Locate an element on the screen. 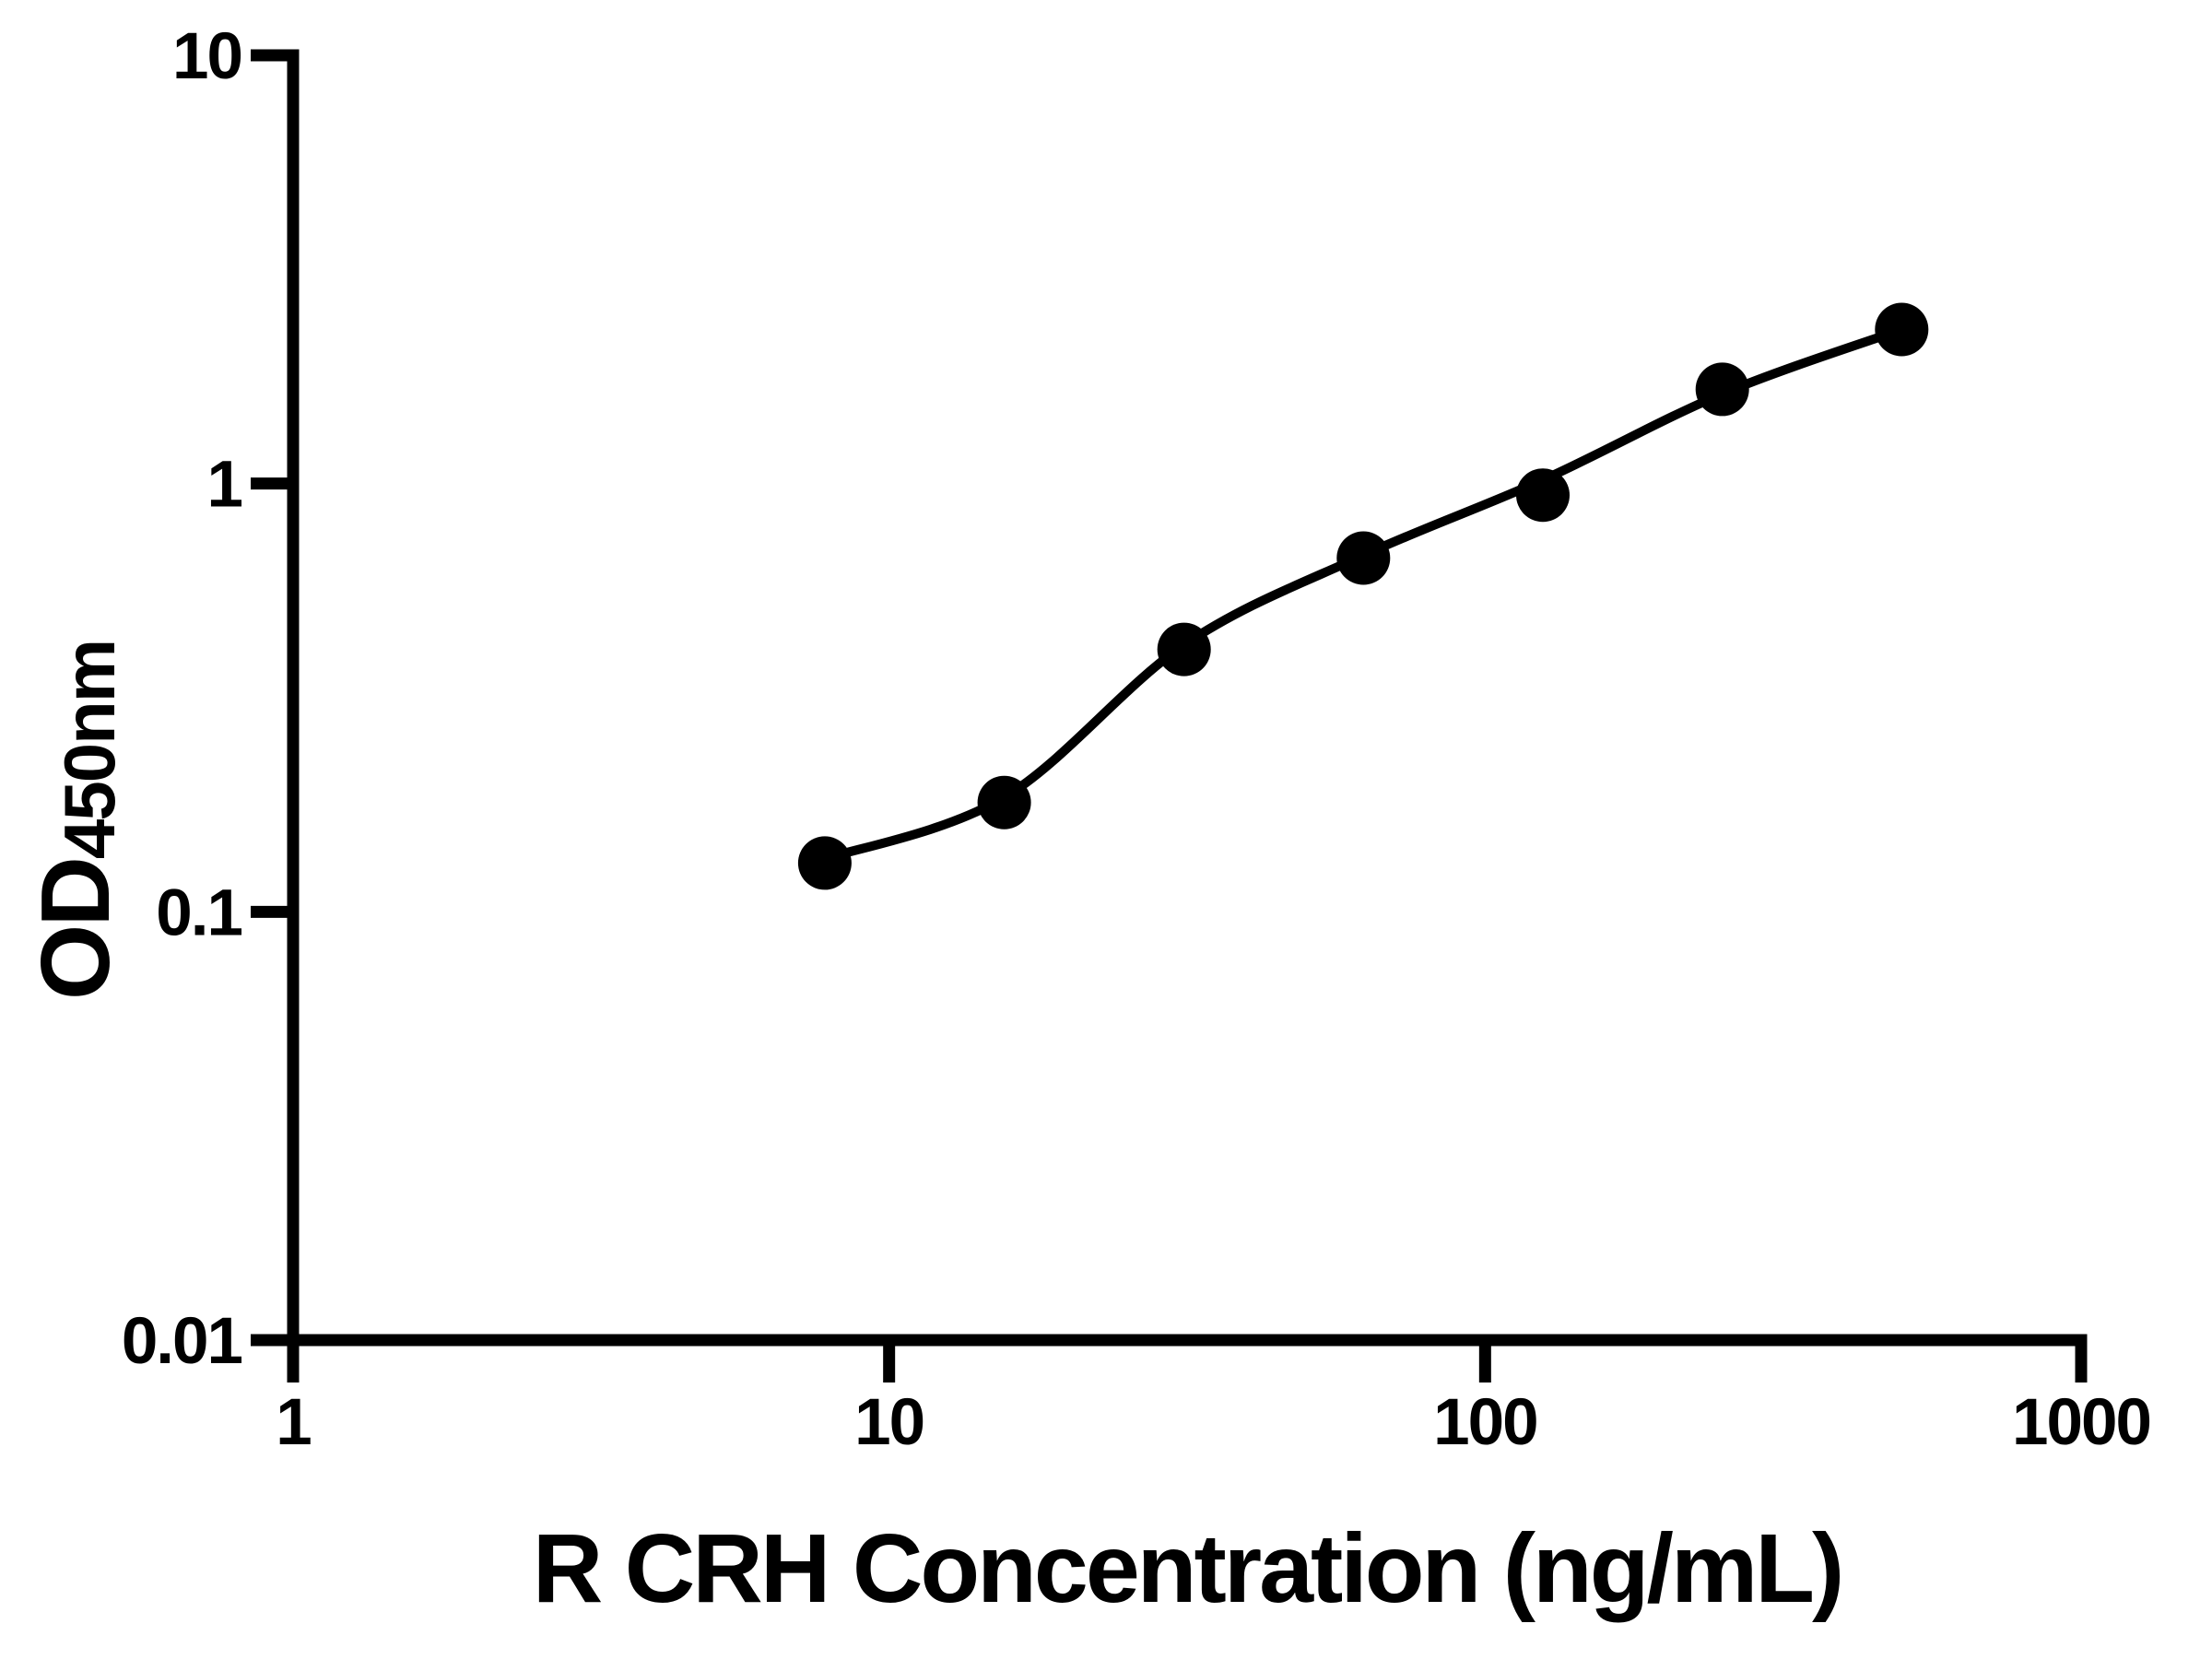 The image size is (2212, 1659). x-axis-title: R CRH Concentration (ng/mL) is located at coordinates (1187, 1568).